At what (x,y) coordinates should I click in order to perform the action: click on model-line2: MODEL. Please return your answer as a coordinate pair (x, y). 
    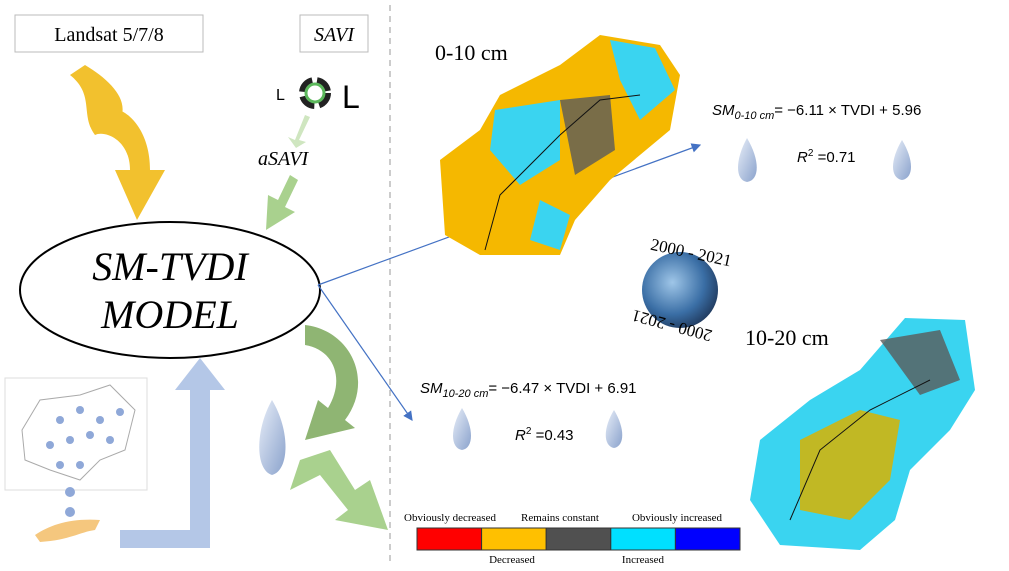
    Looking at the image, I should click on (169, 314).